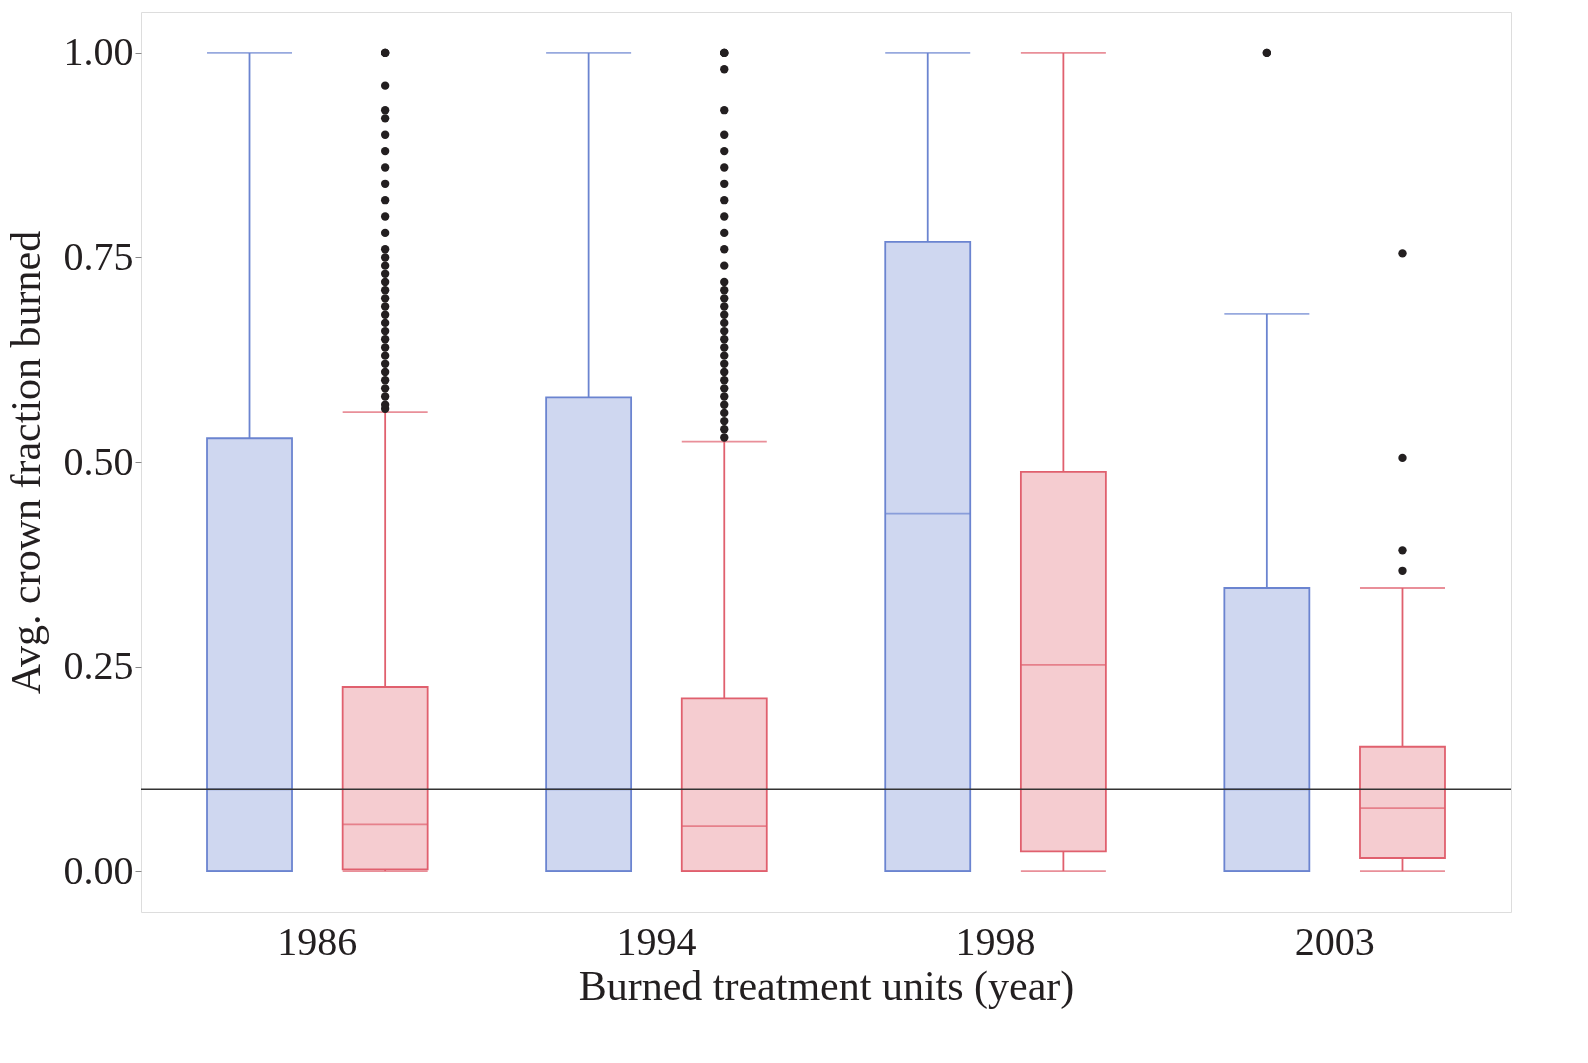 The image size is (1588, 1063). Describe the element at coordinates (98, 666) in the screenshot. I see `y-tick-label: 0.25` at that location.